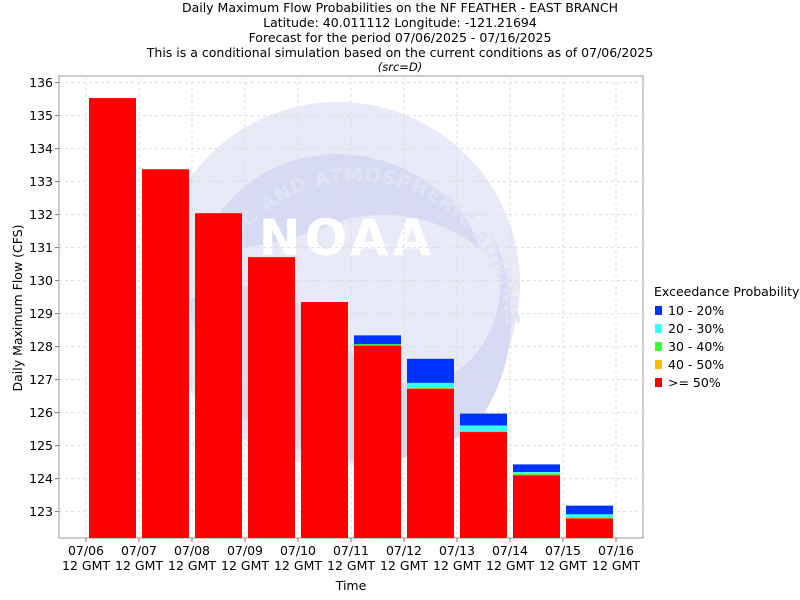  I want to click on legend-item: 30 - 40%, so click(726, 346).